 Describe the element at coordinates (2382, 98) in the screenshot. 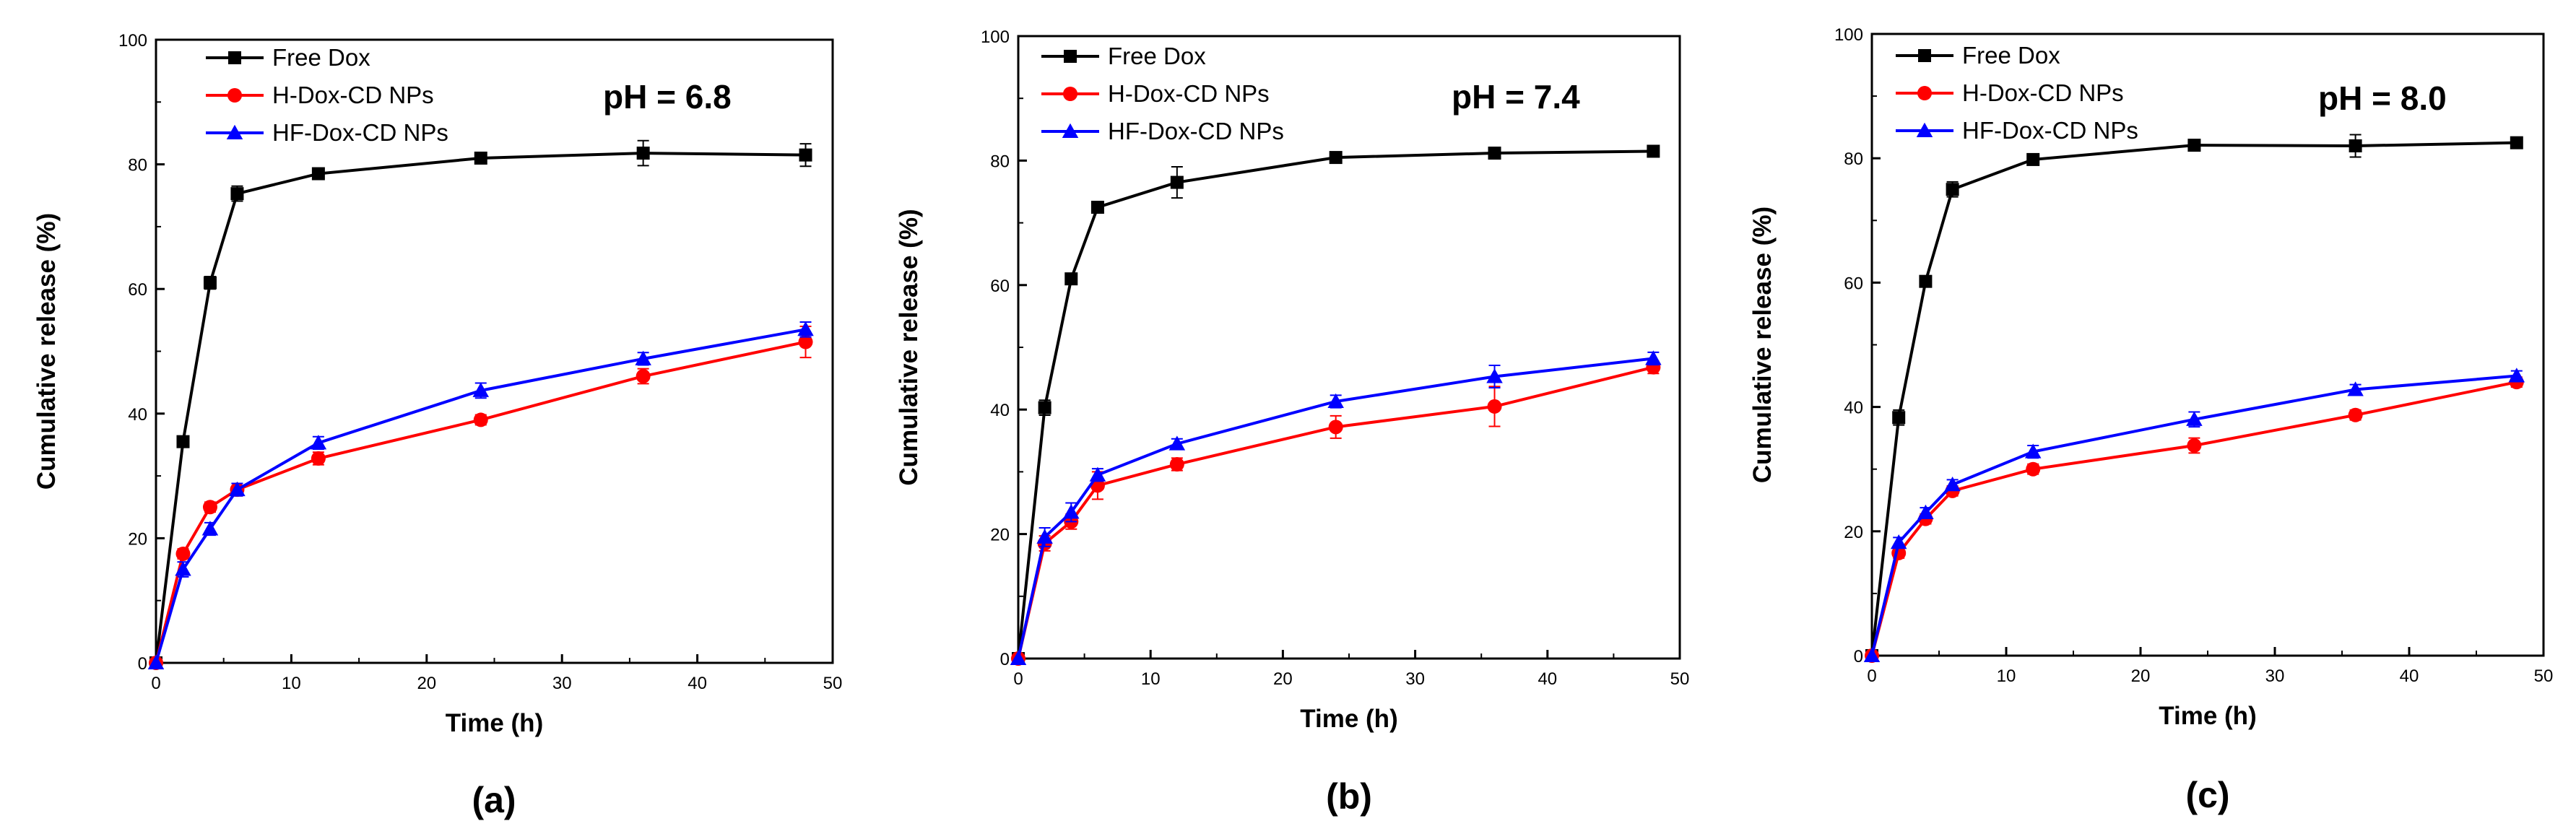

I see `ph-annotation: pH = 8.0` at that location.